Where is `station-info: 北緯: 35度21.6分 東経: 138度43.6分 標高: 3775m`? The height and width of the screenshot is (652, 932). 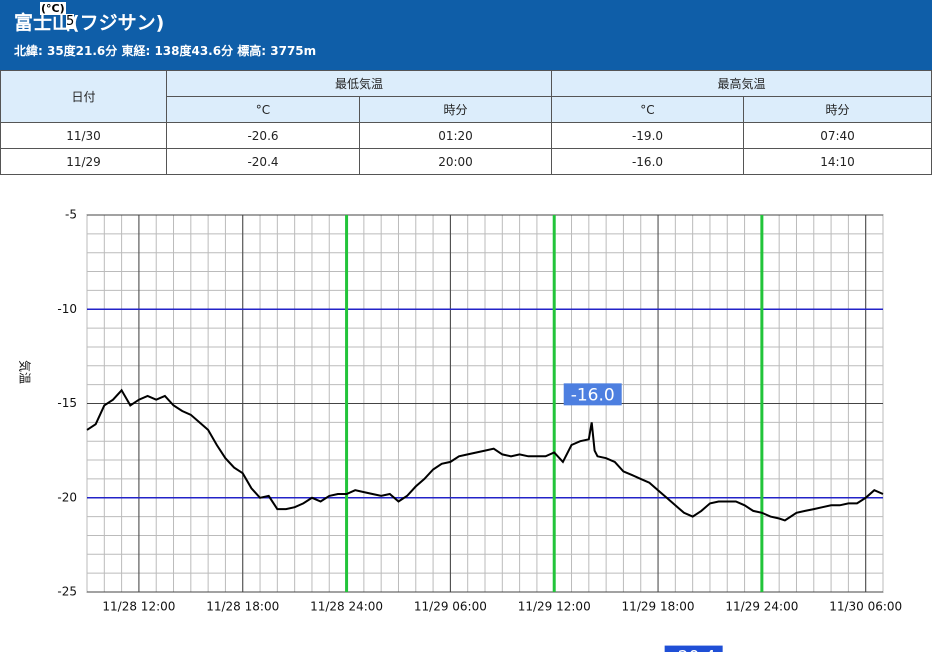
station-info: 北緯: 35度21.6分 東経: 138度43.6分 標高: 3775m is located at coordinates (165, 51).